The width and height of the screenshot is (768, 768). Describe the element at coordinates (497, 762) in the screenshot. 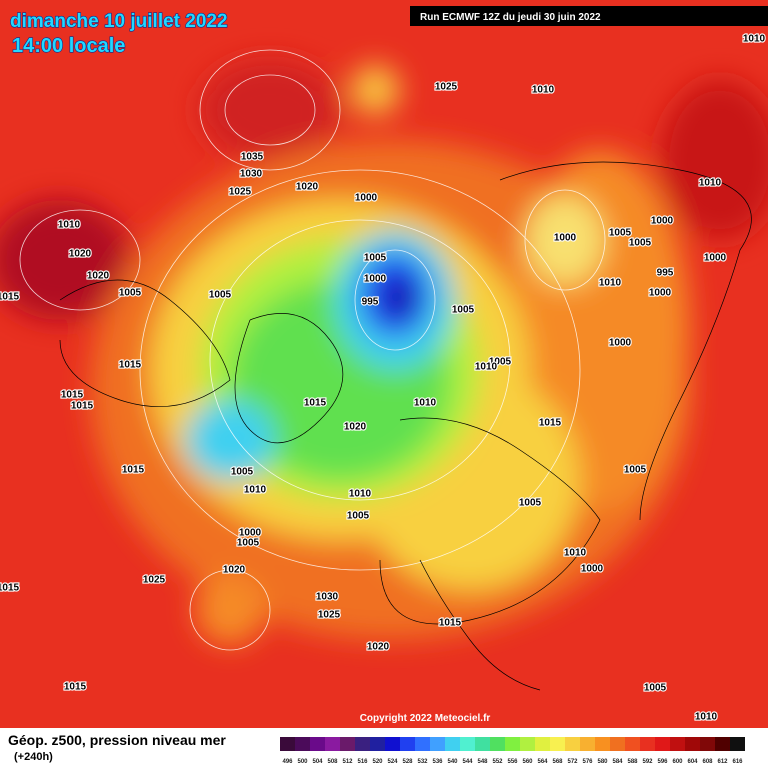

I see `legend-label: 552` at that location.